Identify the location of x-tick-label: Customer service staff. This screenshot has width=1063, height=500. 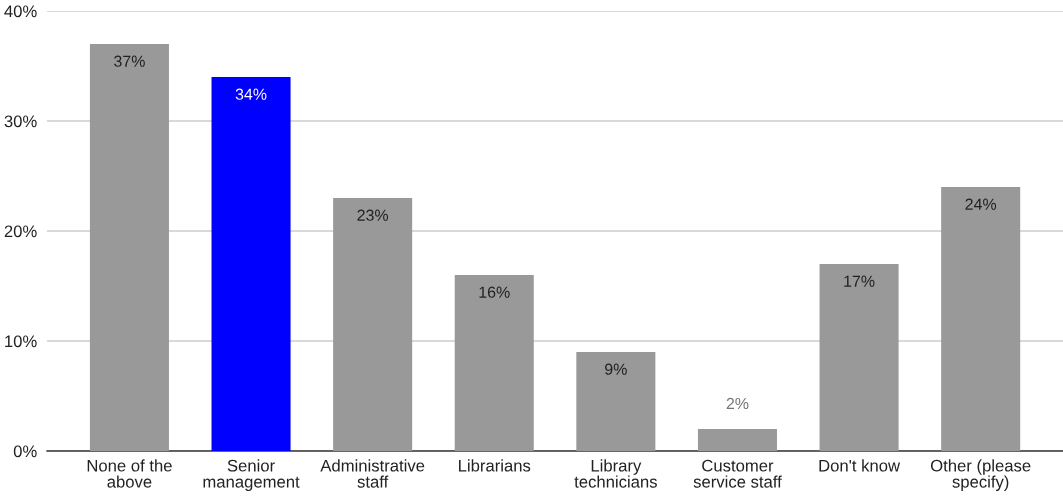
(737, 473).